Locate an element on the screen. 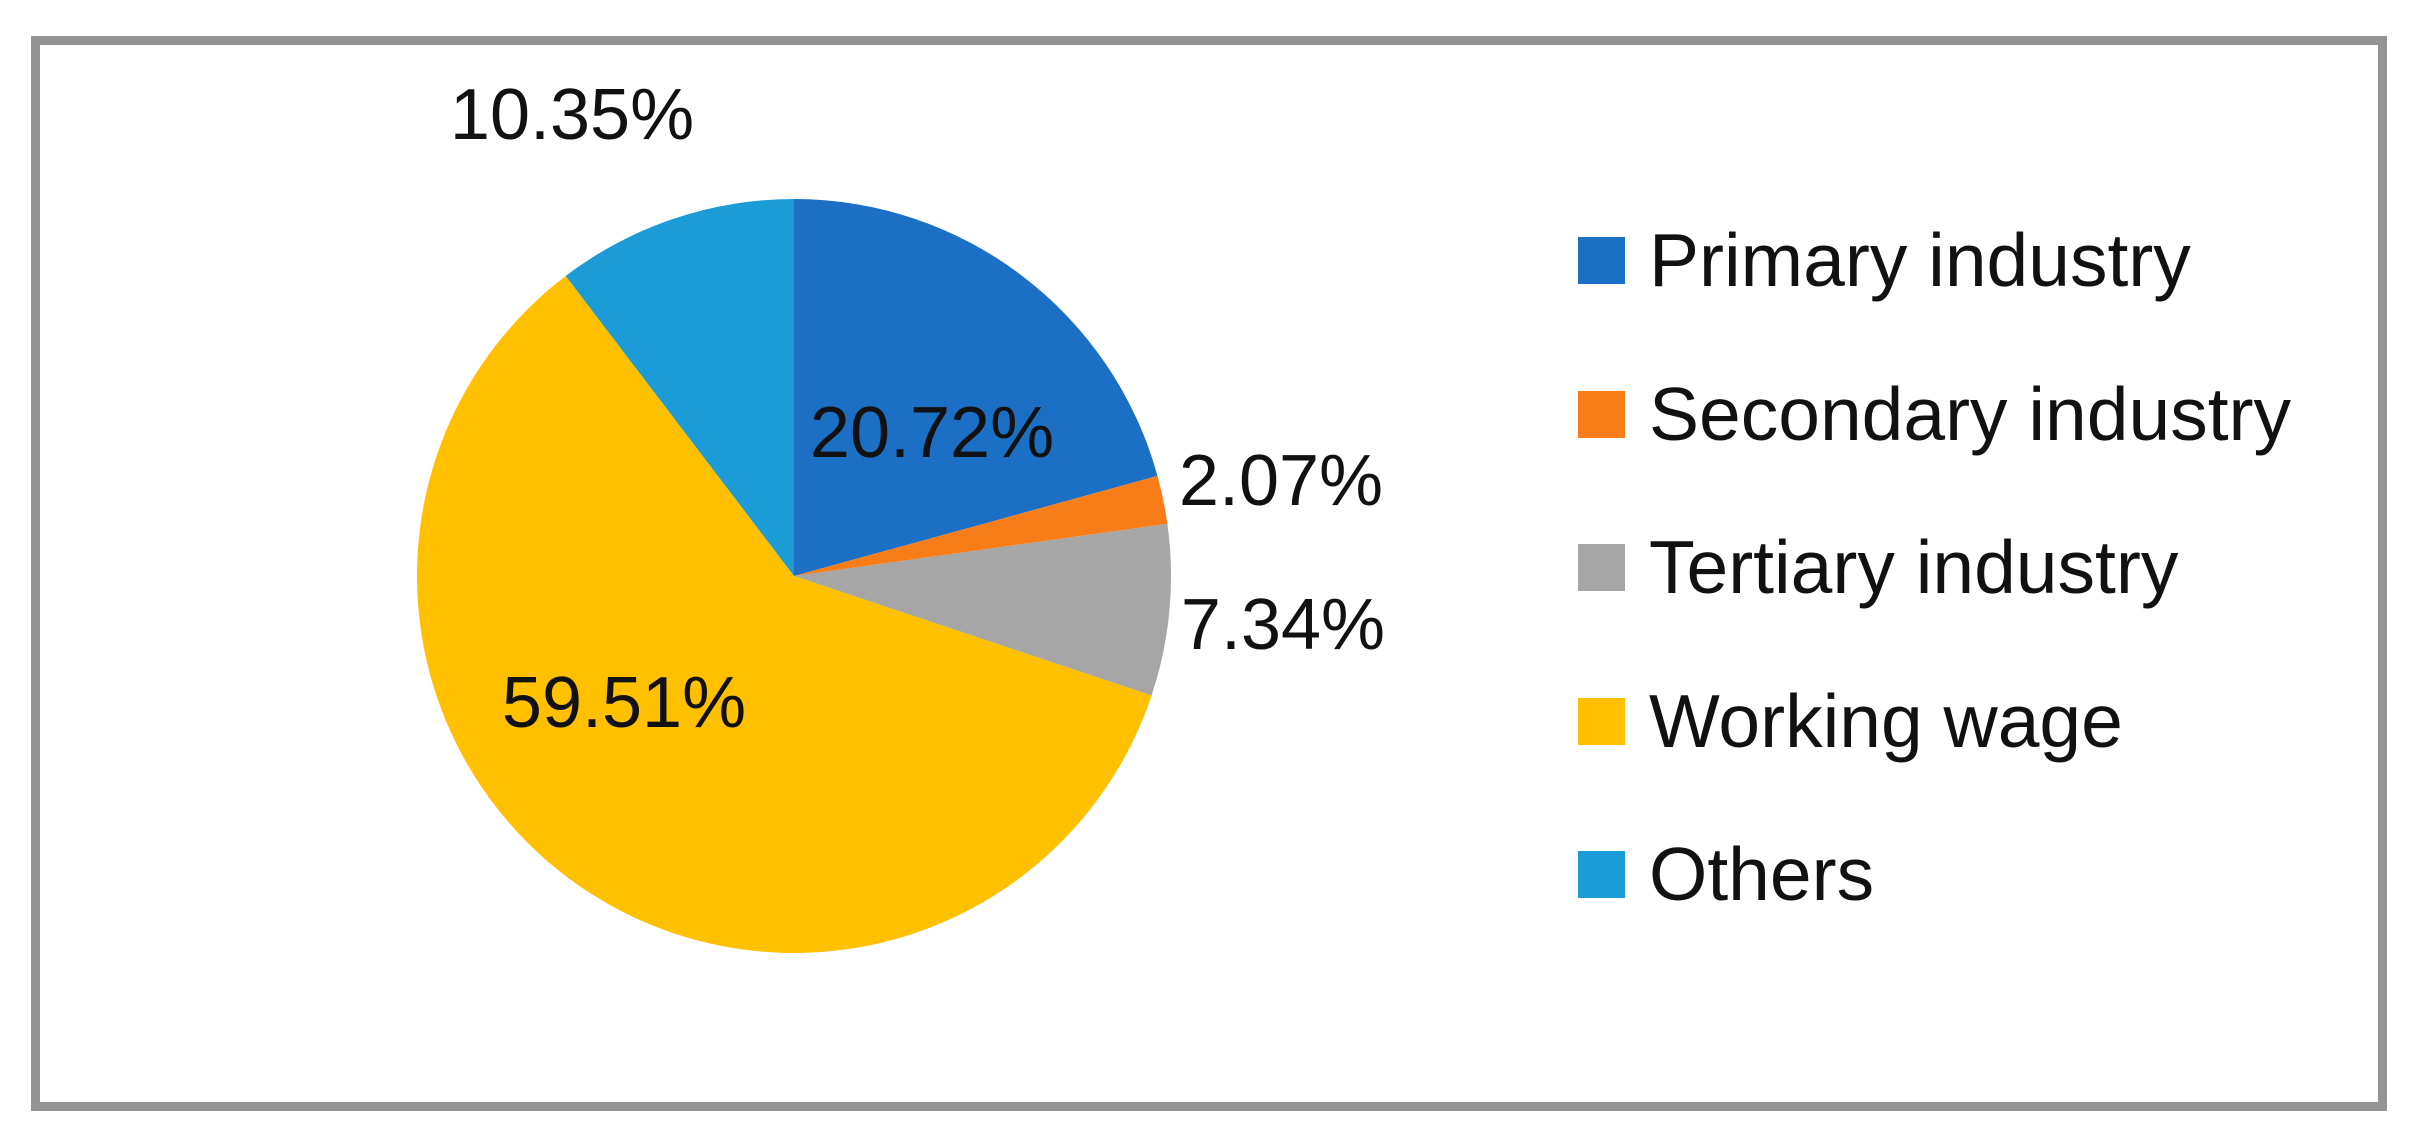 This screenshot has height=1141, width=2413. legend-swatch-primary-icon is located at coordinates (1601, 260).